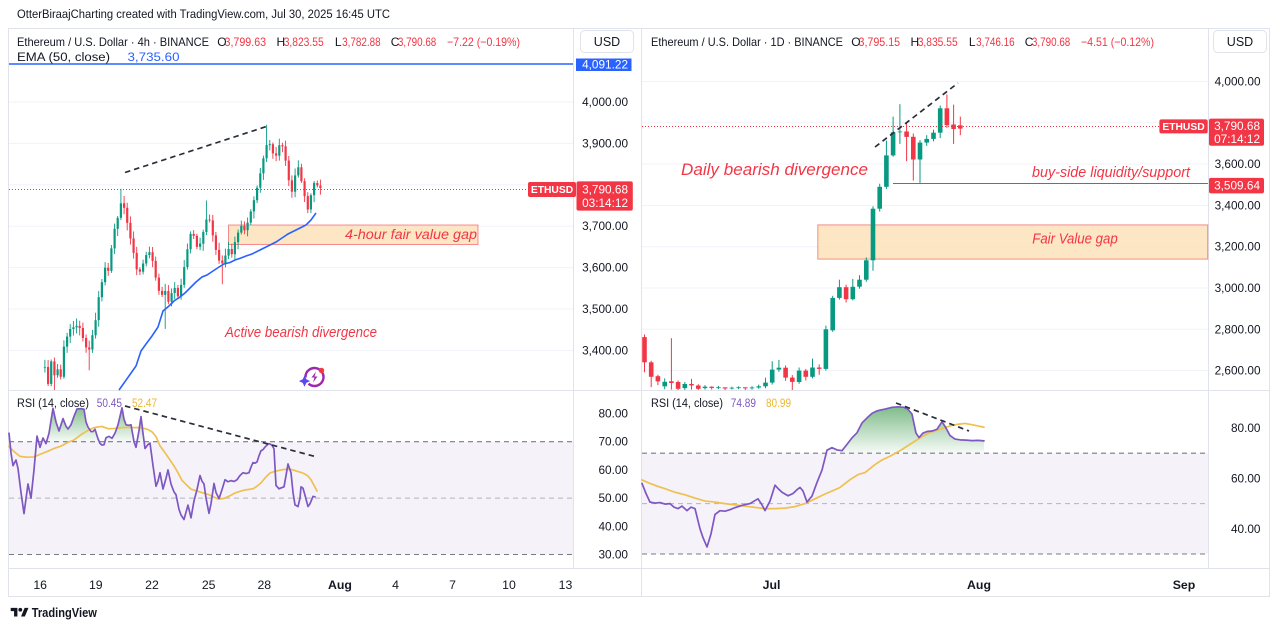  I want to click on svg-text: 25, so click(209, 585).